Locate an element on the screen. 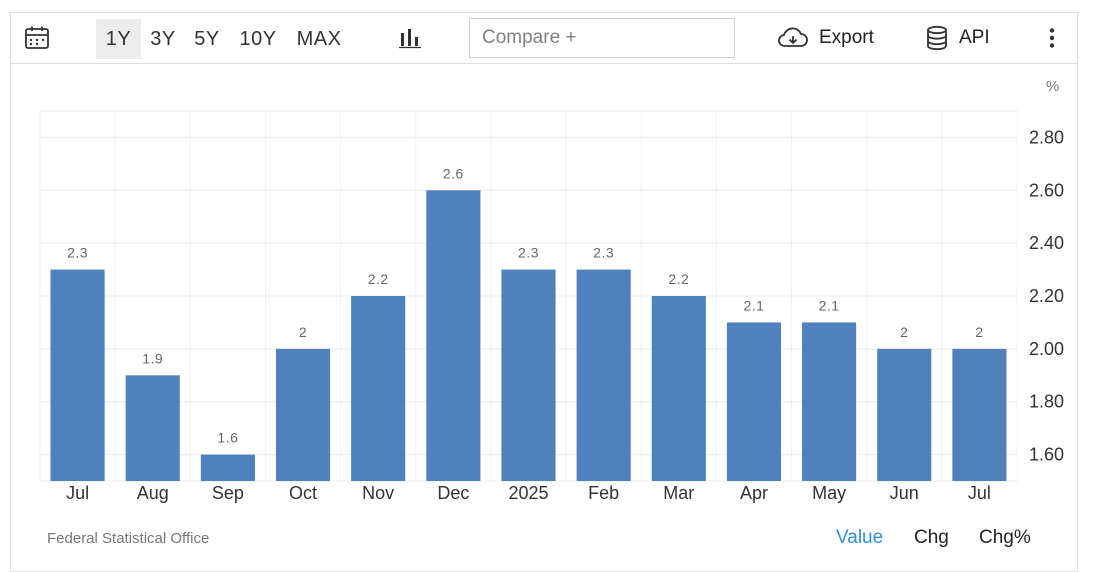  x-tick-label: 2025 is located at coordinates (528, 493).